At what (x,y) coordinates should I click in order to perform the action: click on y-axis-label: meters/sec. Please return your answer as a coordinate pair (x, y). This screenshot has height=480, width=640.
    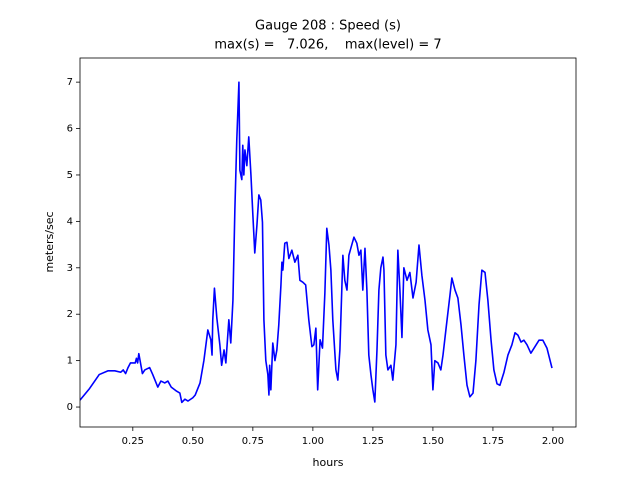
    Looking at the image, I should click on (49, 241).